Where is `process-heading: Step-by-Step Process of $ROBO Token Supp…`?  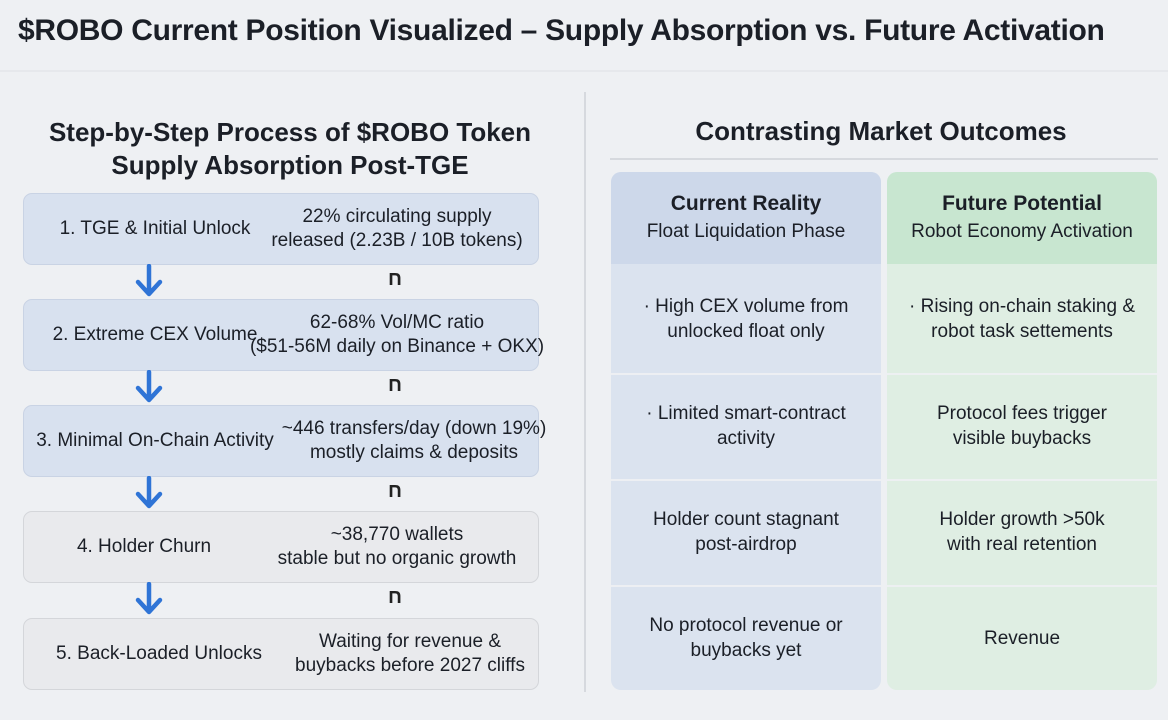
process-heading: Step-by-Step Process of $ROBO Token Supp… is located at coordinates (290, 149).